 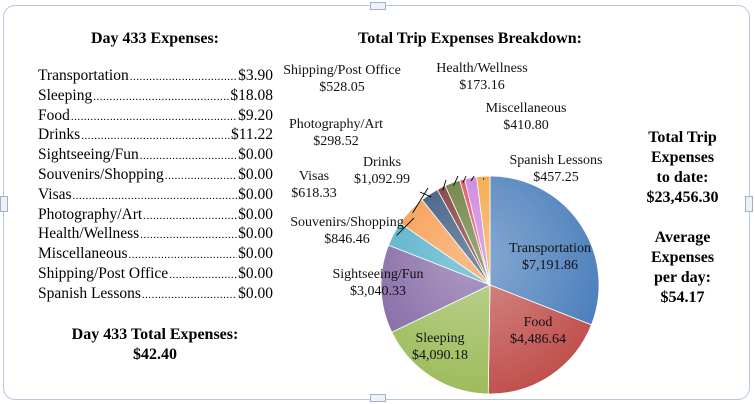 I want to click on slice-label-name: Shipping/Post Office, so click(x=342, y=70).